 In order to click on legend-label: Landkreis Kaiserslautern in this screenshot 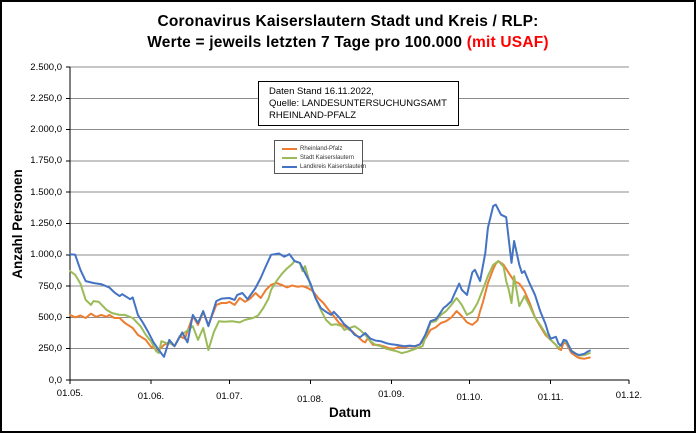, I will do `click(333, 166)`.